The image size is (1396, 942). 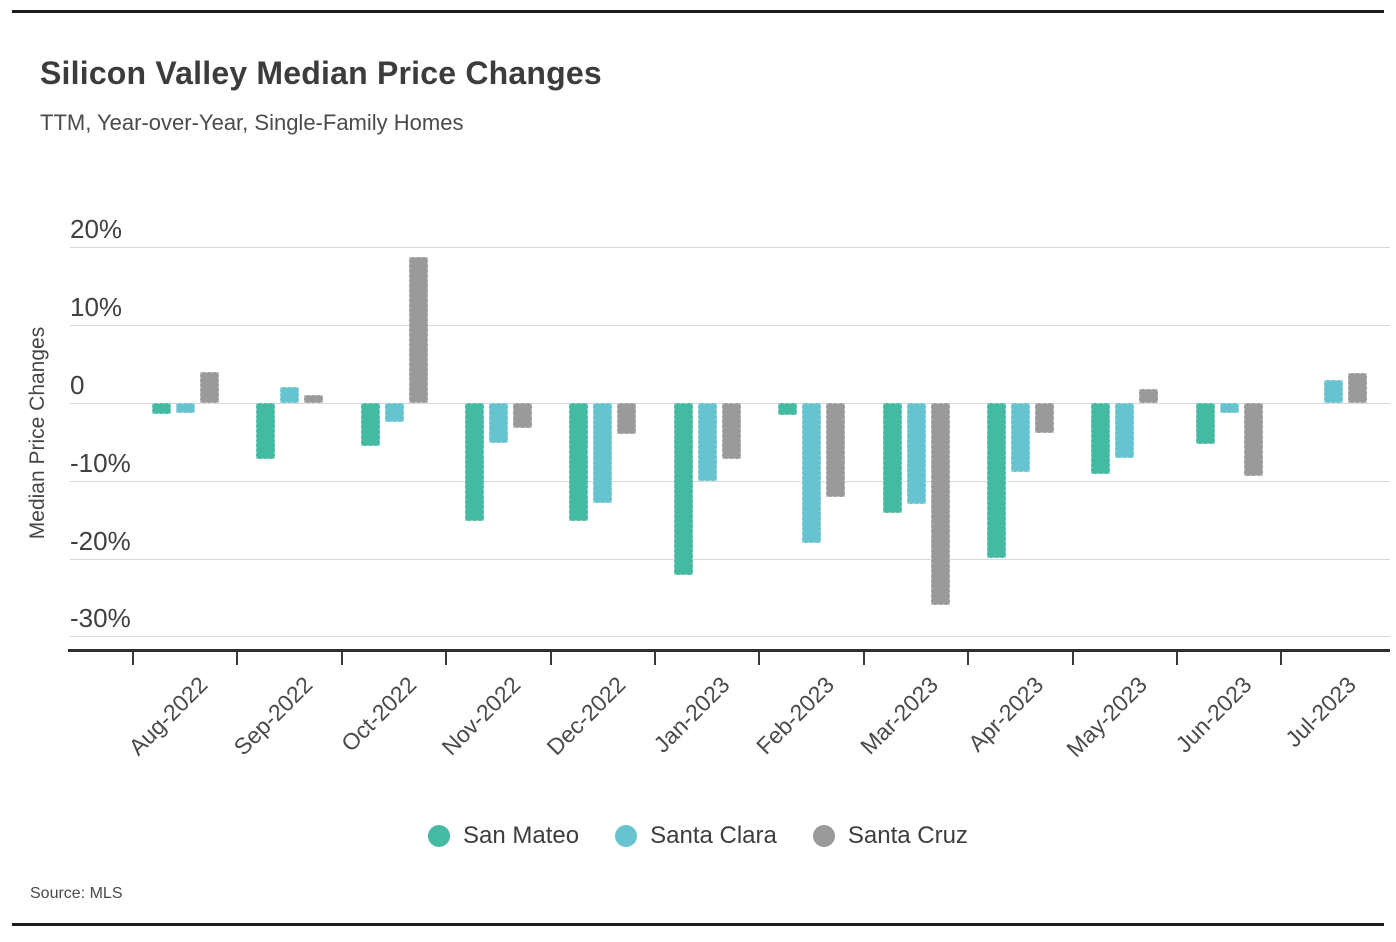 I want to click on y-tick-label: -20%, so click(x=100, y=540).